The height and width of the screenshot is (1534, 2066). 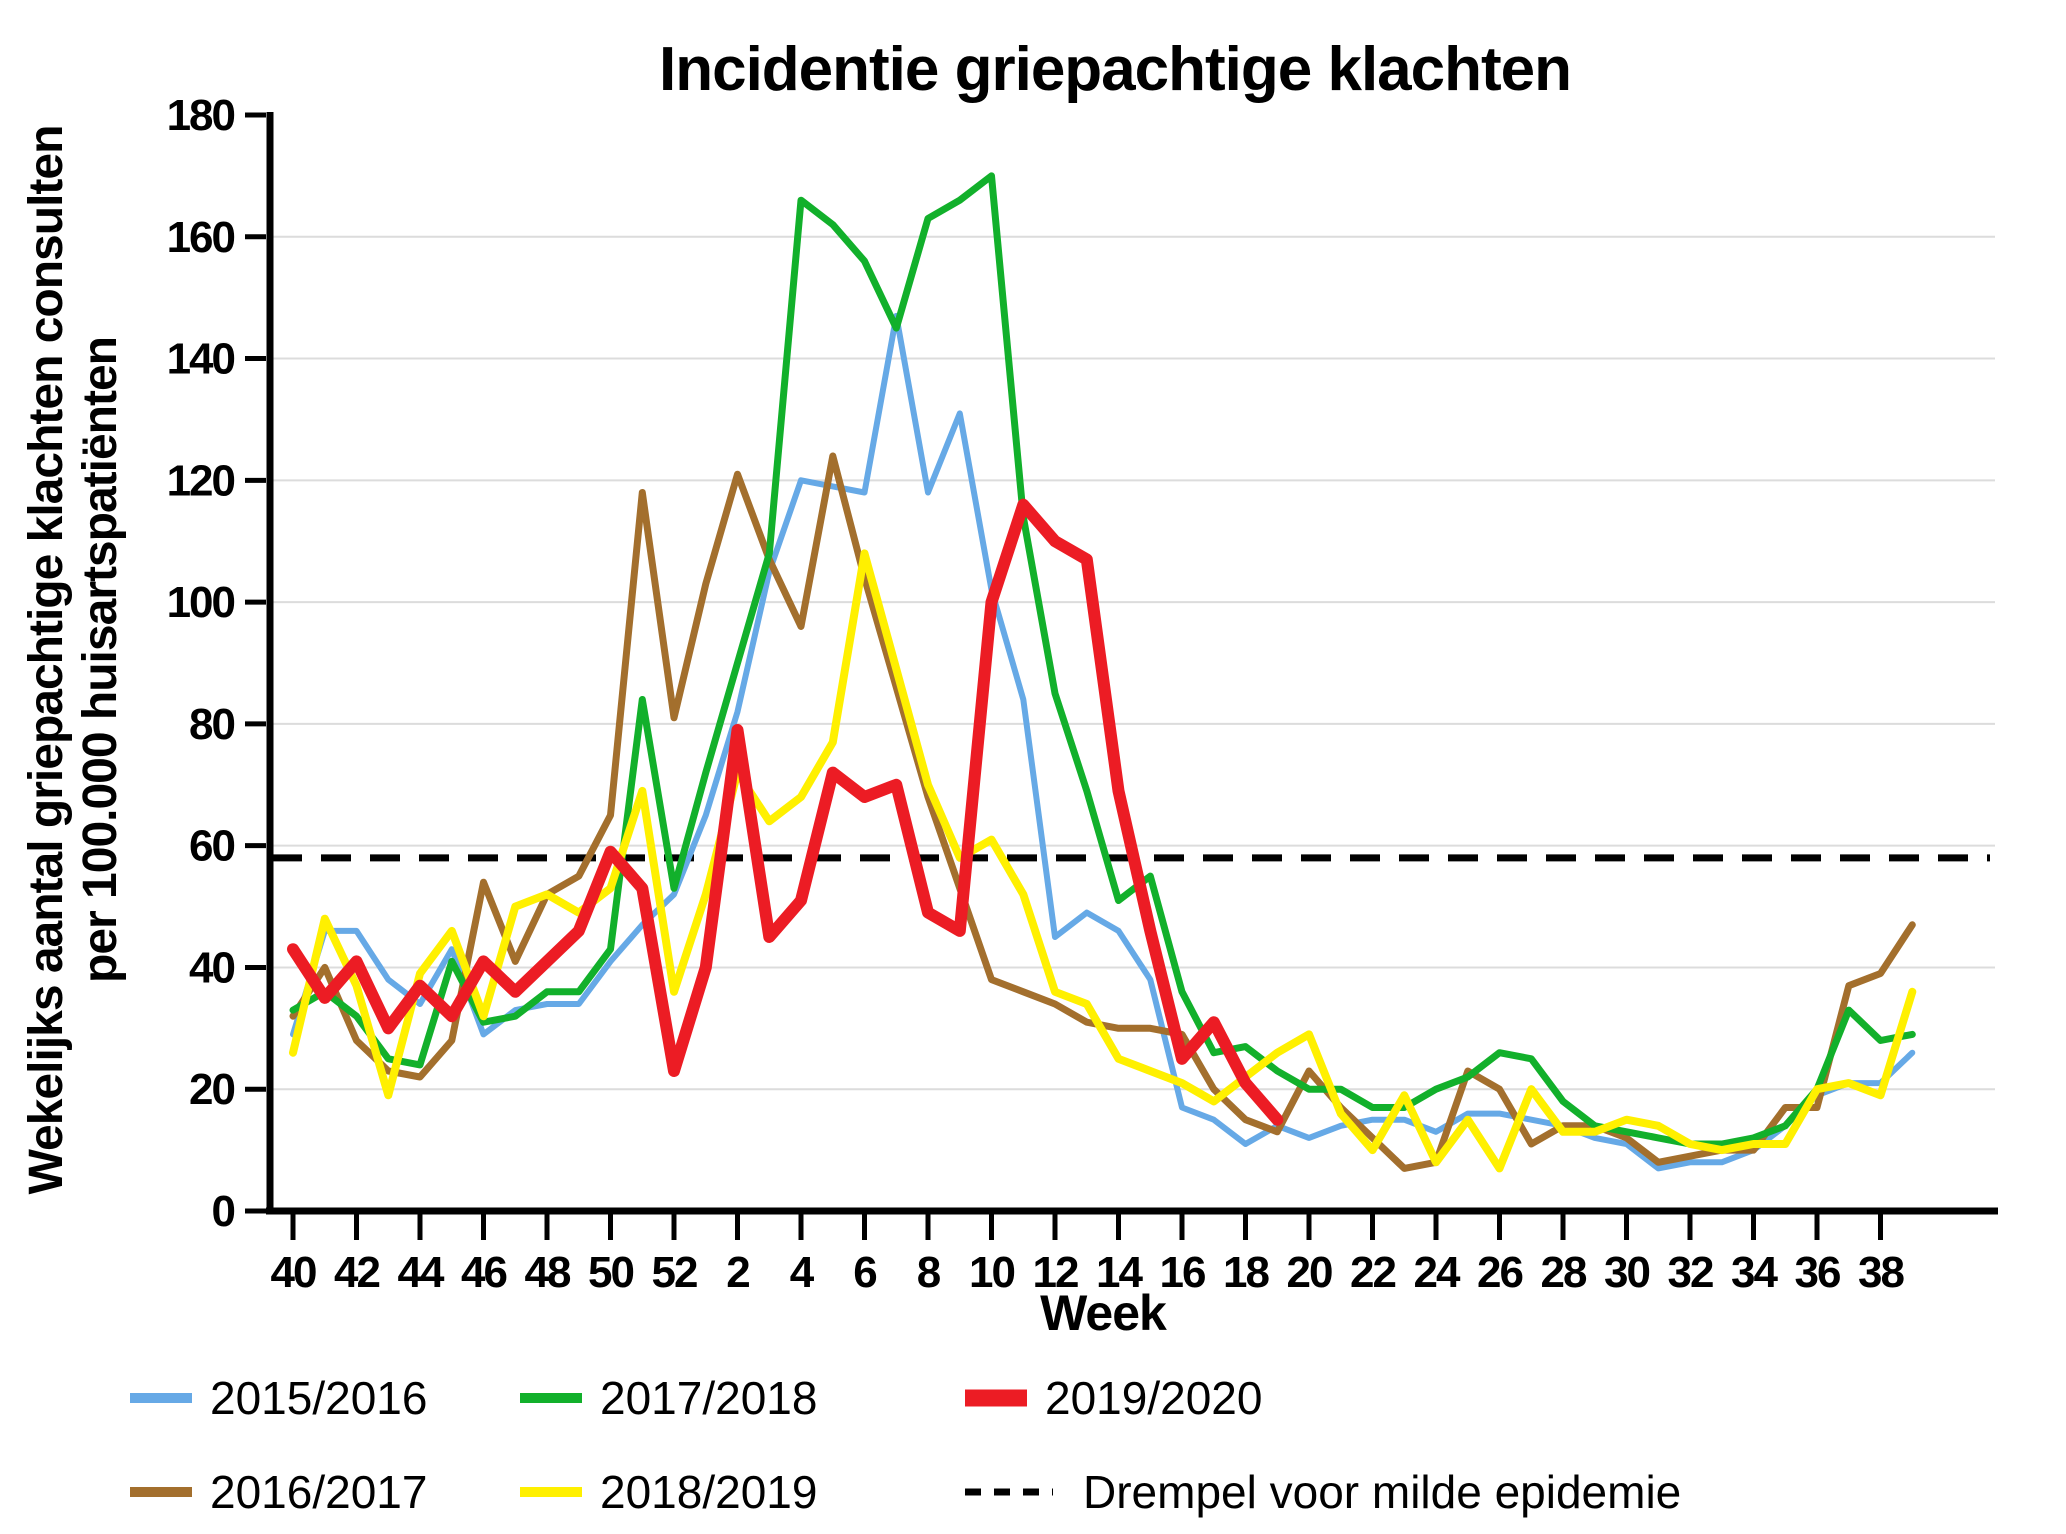 What do you see at coordinates (708, 1492) in the screenshot?
I see `legend-label-2018-2019: 2018/2019` at bounding box center [708, 1492].